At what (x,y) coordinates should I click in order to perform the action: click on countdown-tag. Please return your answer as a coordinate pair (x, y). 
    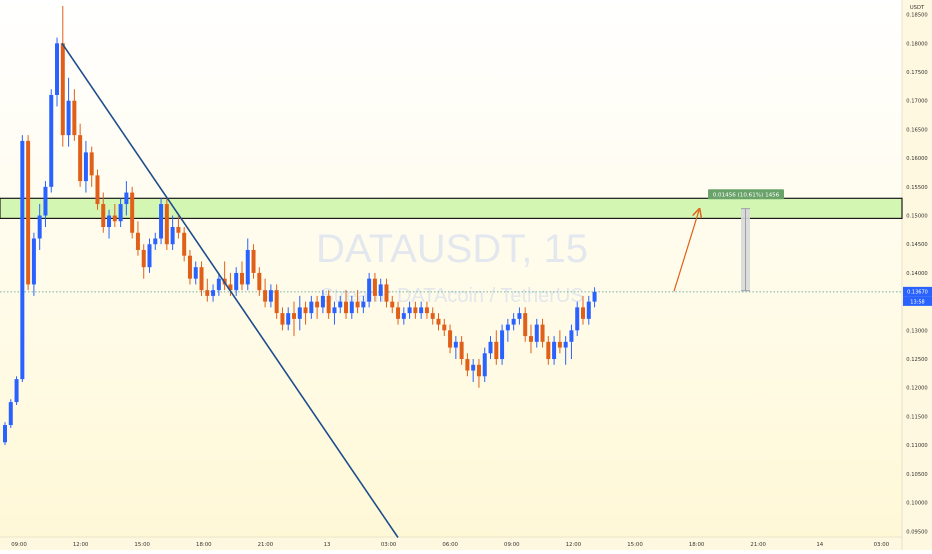
    Looking at the image, I should click on (917, 301).